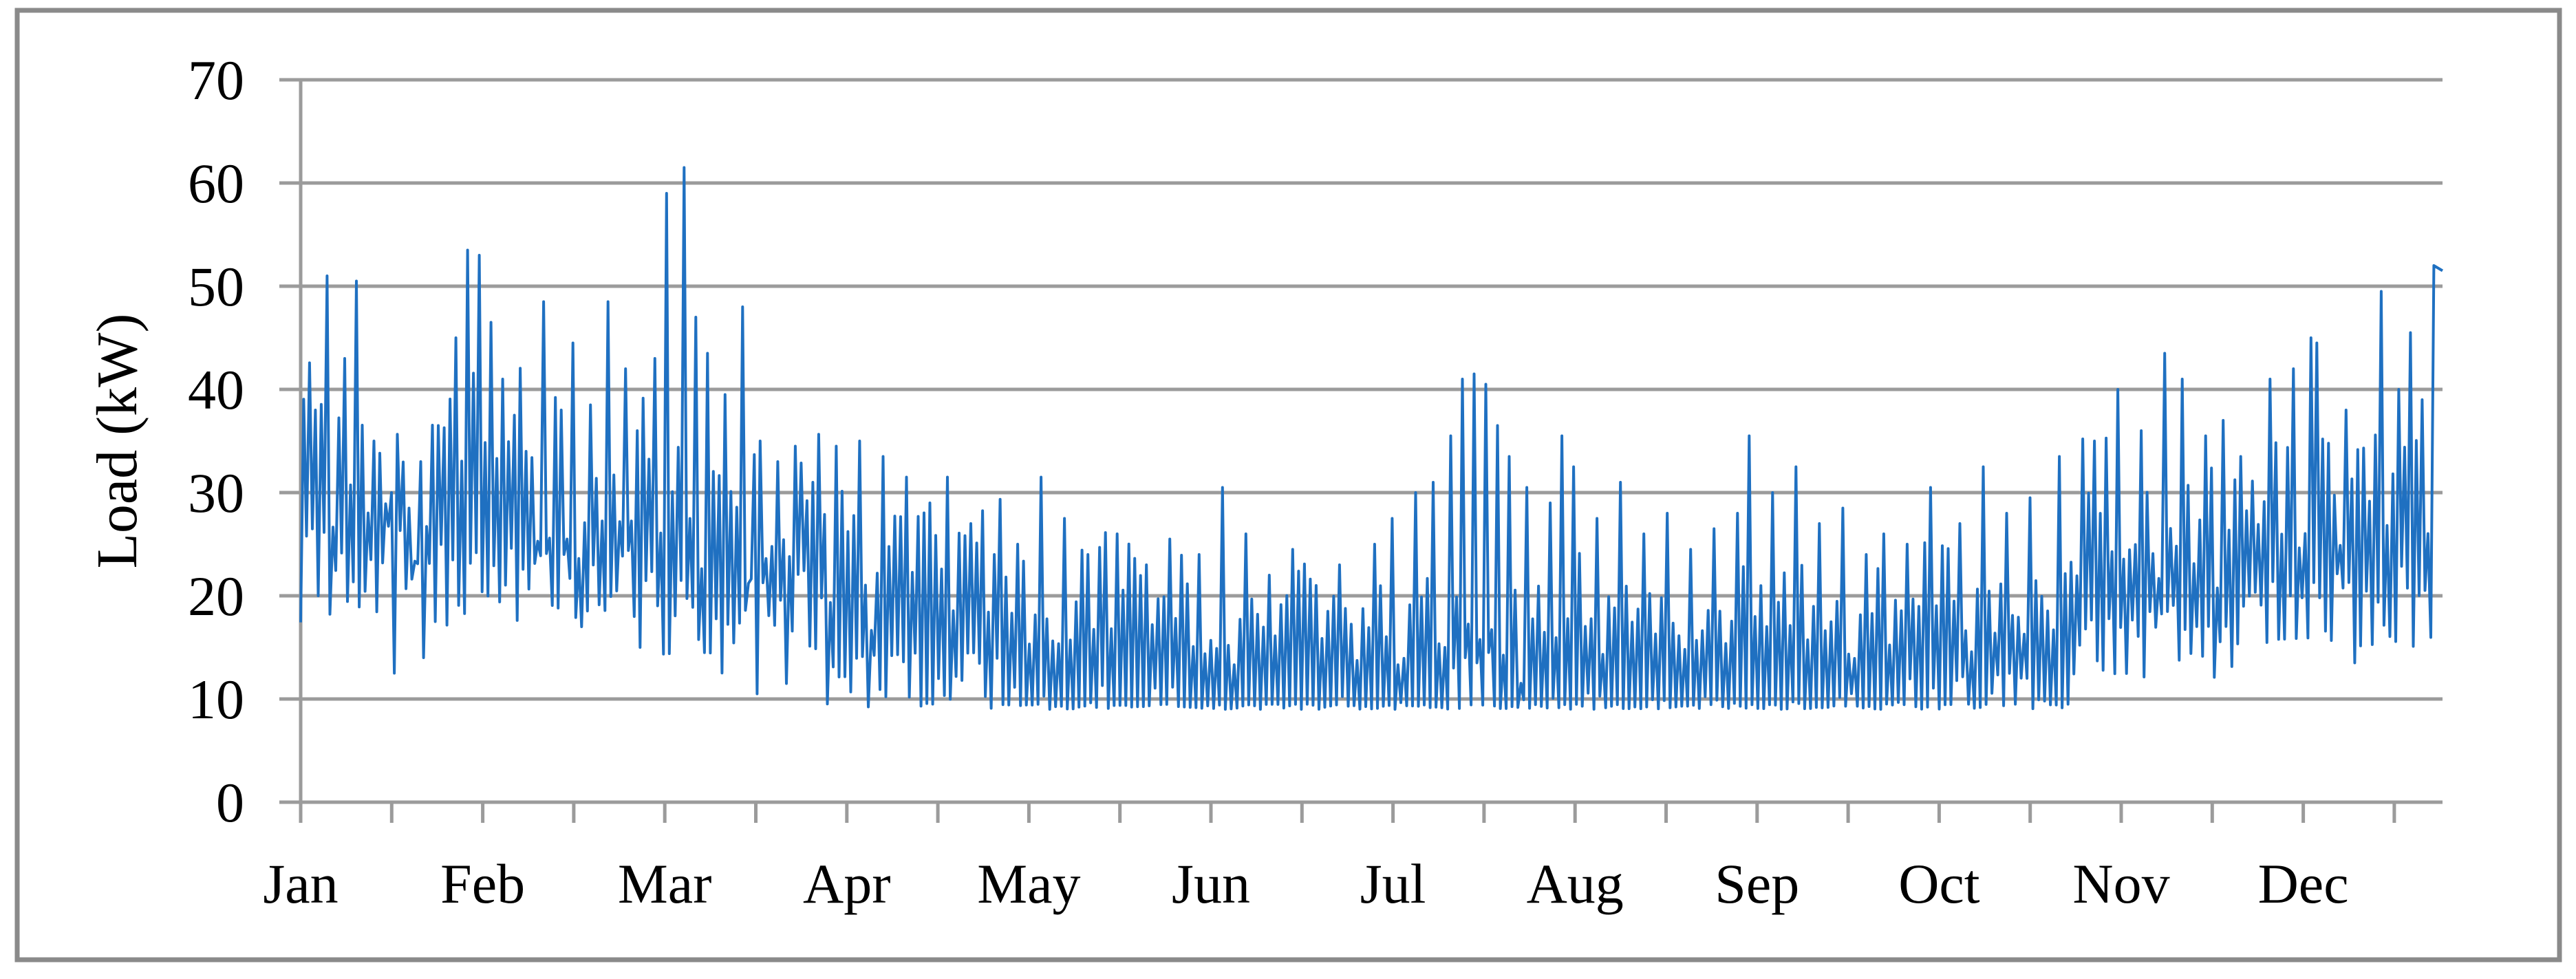  Describe the element at coordinates (216, 493) in the screenshot. I see `y-tick-label: 30` at that location.